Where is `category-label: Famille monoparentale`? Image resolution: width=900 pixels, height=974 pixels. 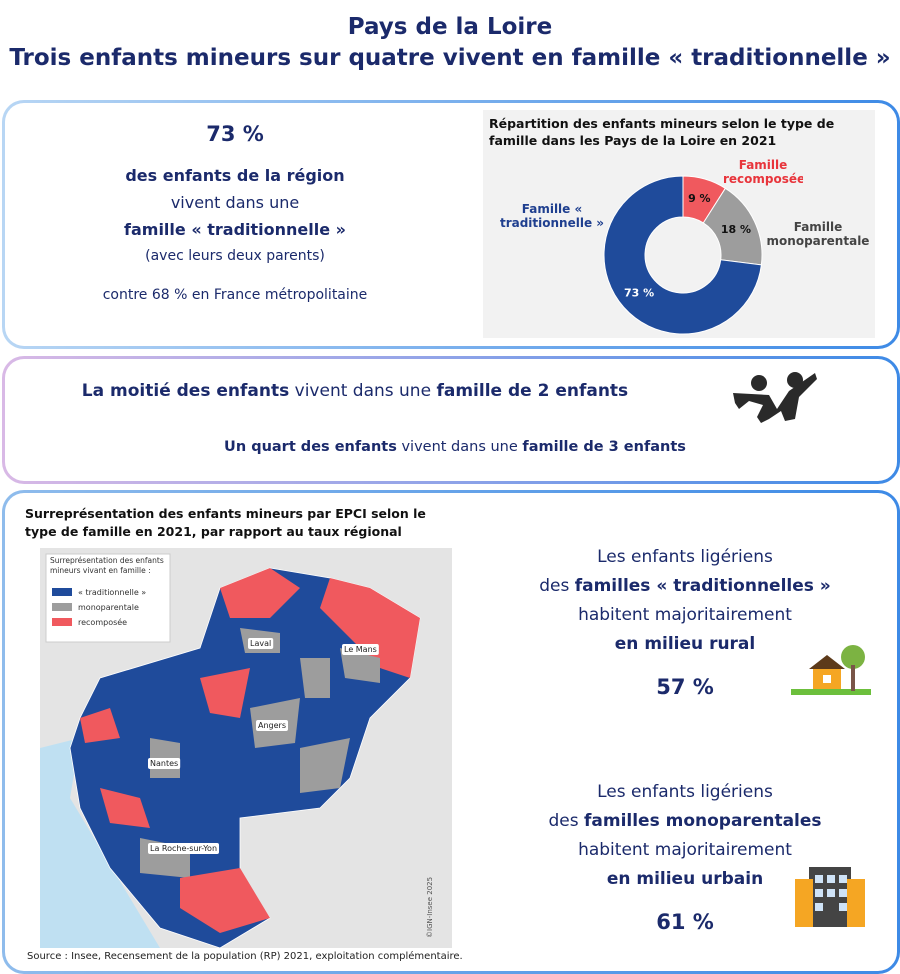
category-label: Famille monoparentale is located at coordinates (818, 234).